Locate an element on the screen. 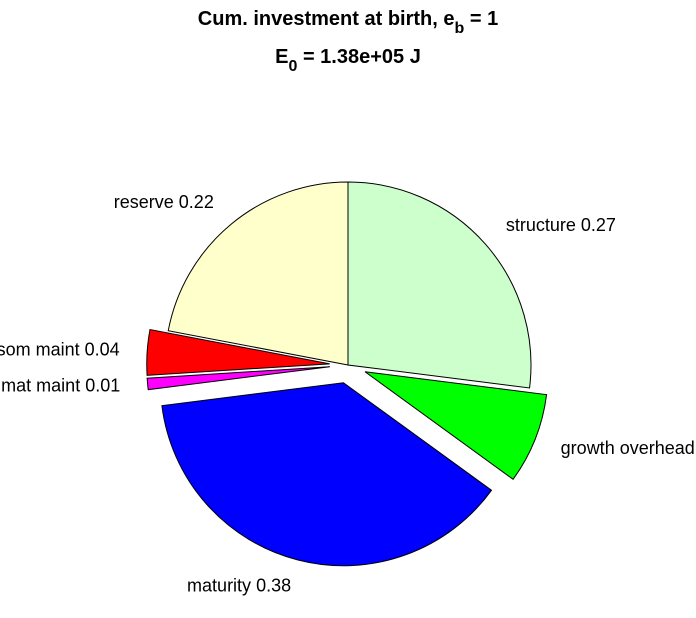 The width and height of the screenshot is (696, 618). slice-label: mat maint 0.01 is located at coordinates (60, 385).